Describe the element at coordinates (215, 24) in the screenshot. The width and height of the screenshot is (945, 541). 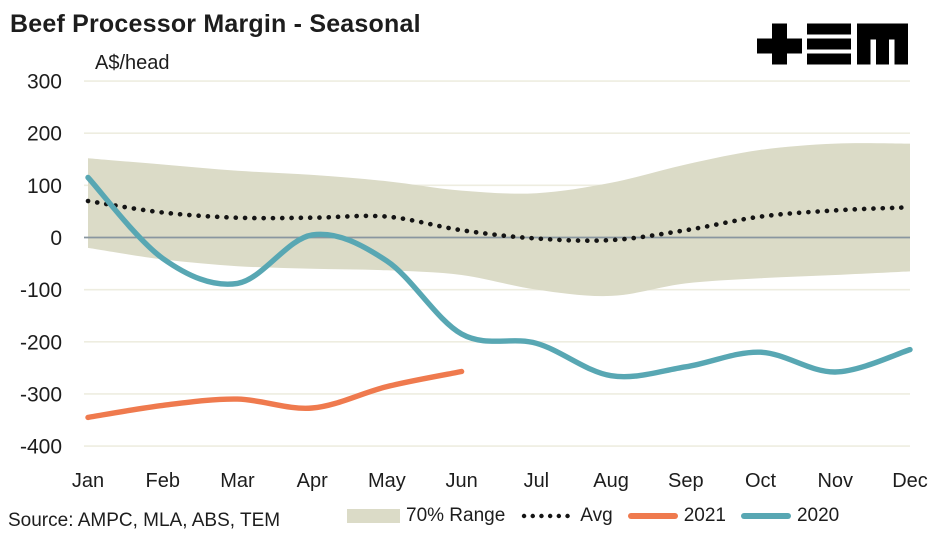
I see `chart-title: Beef Processor Margin - Seasonal` at that location.